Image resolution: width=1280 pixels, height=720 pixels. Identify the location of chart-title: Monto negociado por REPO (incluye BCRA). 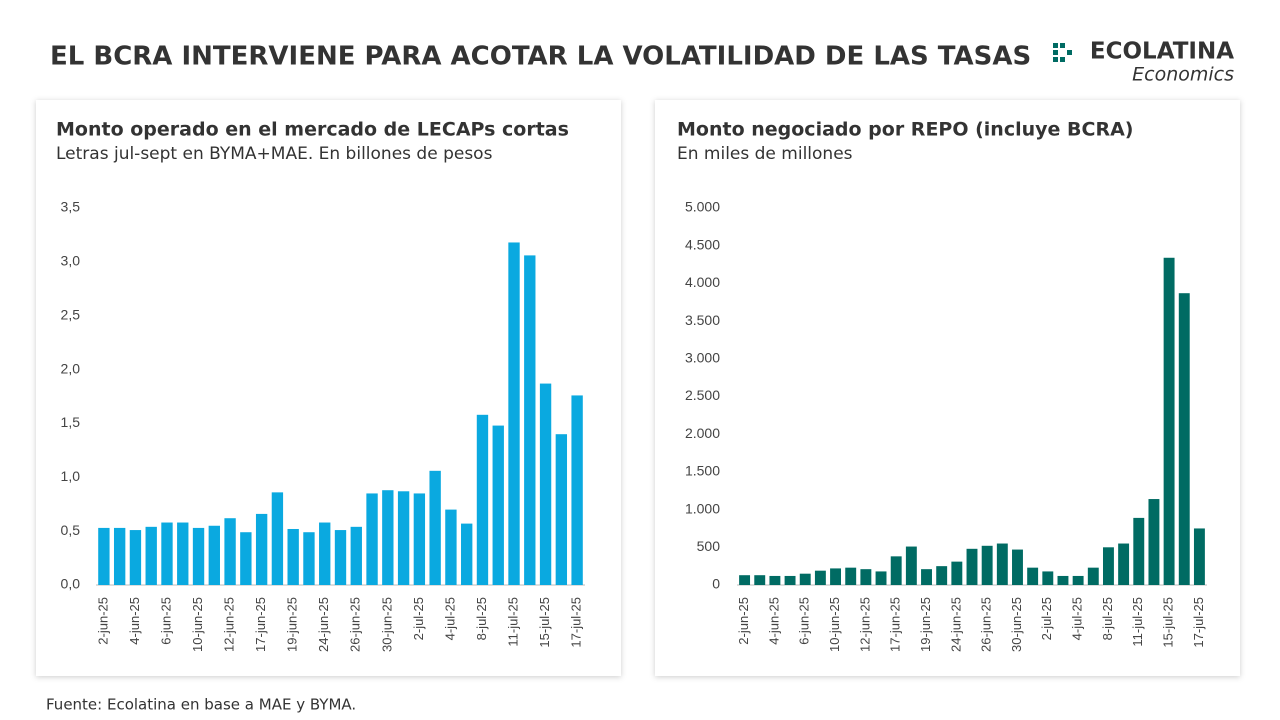
(905, 130).